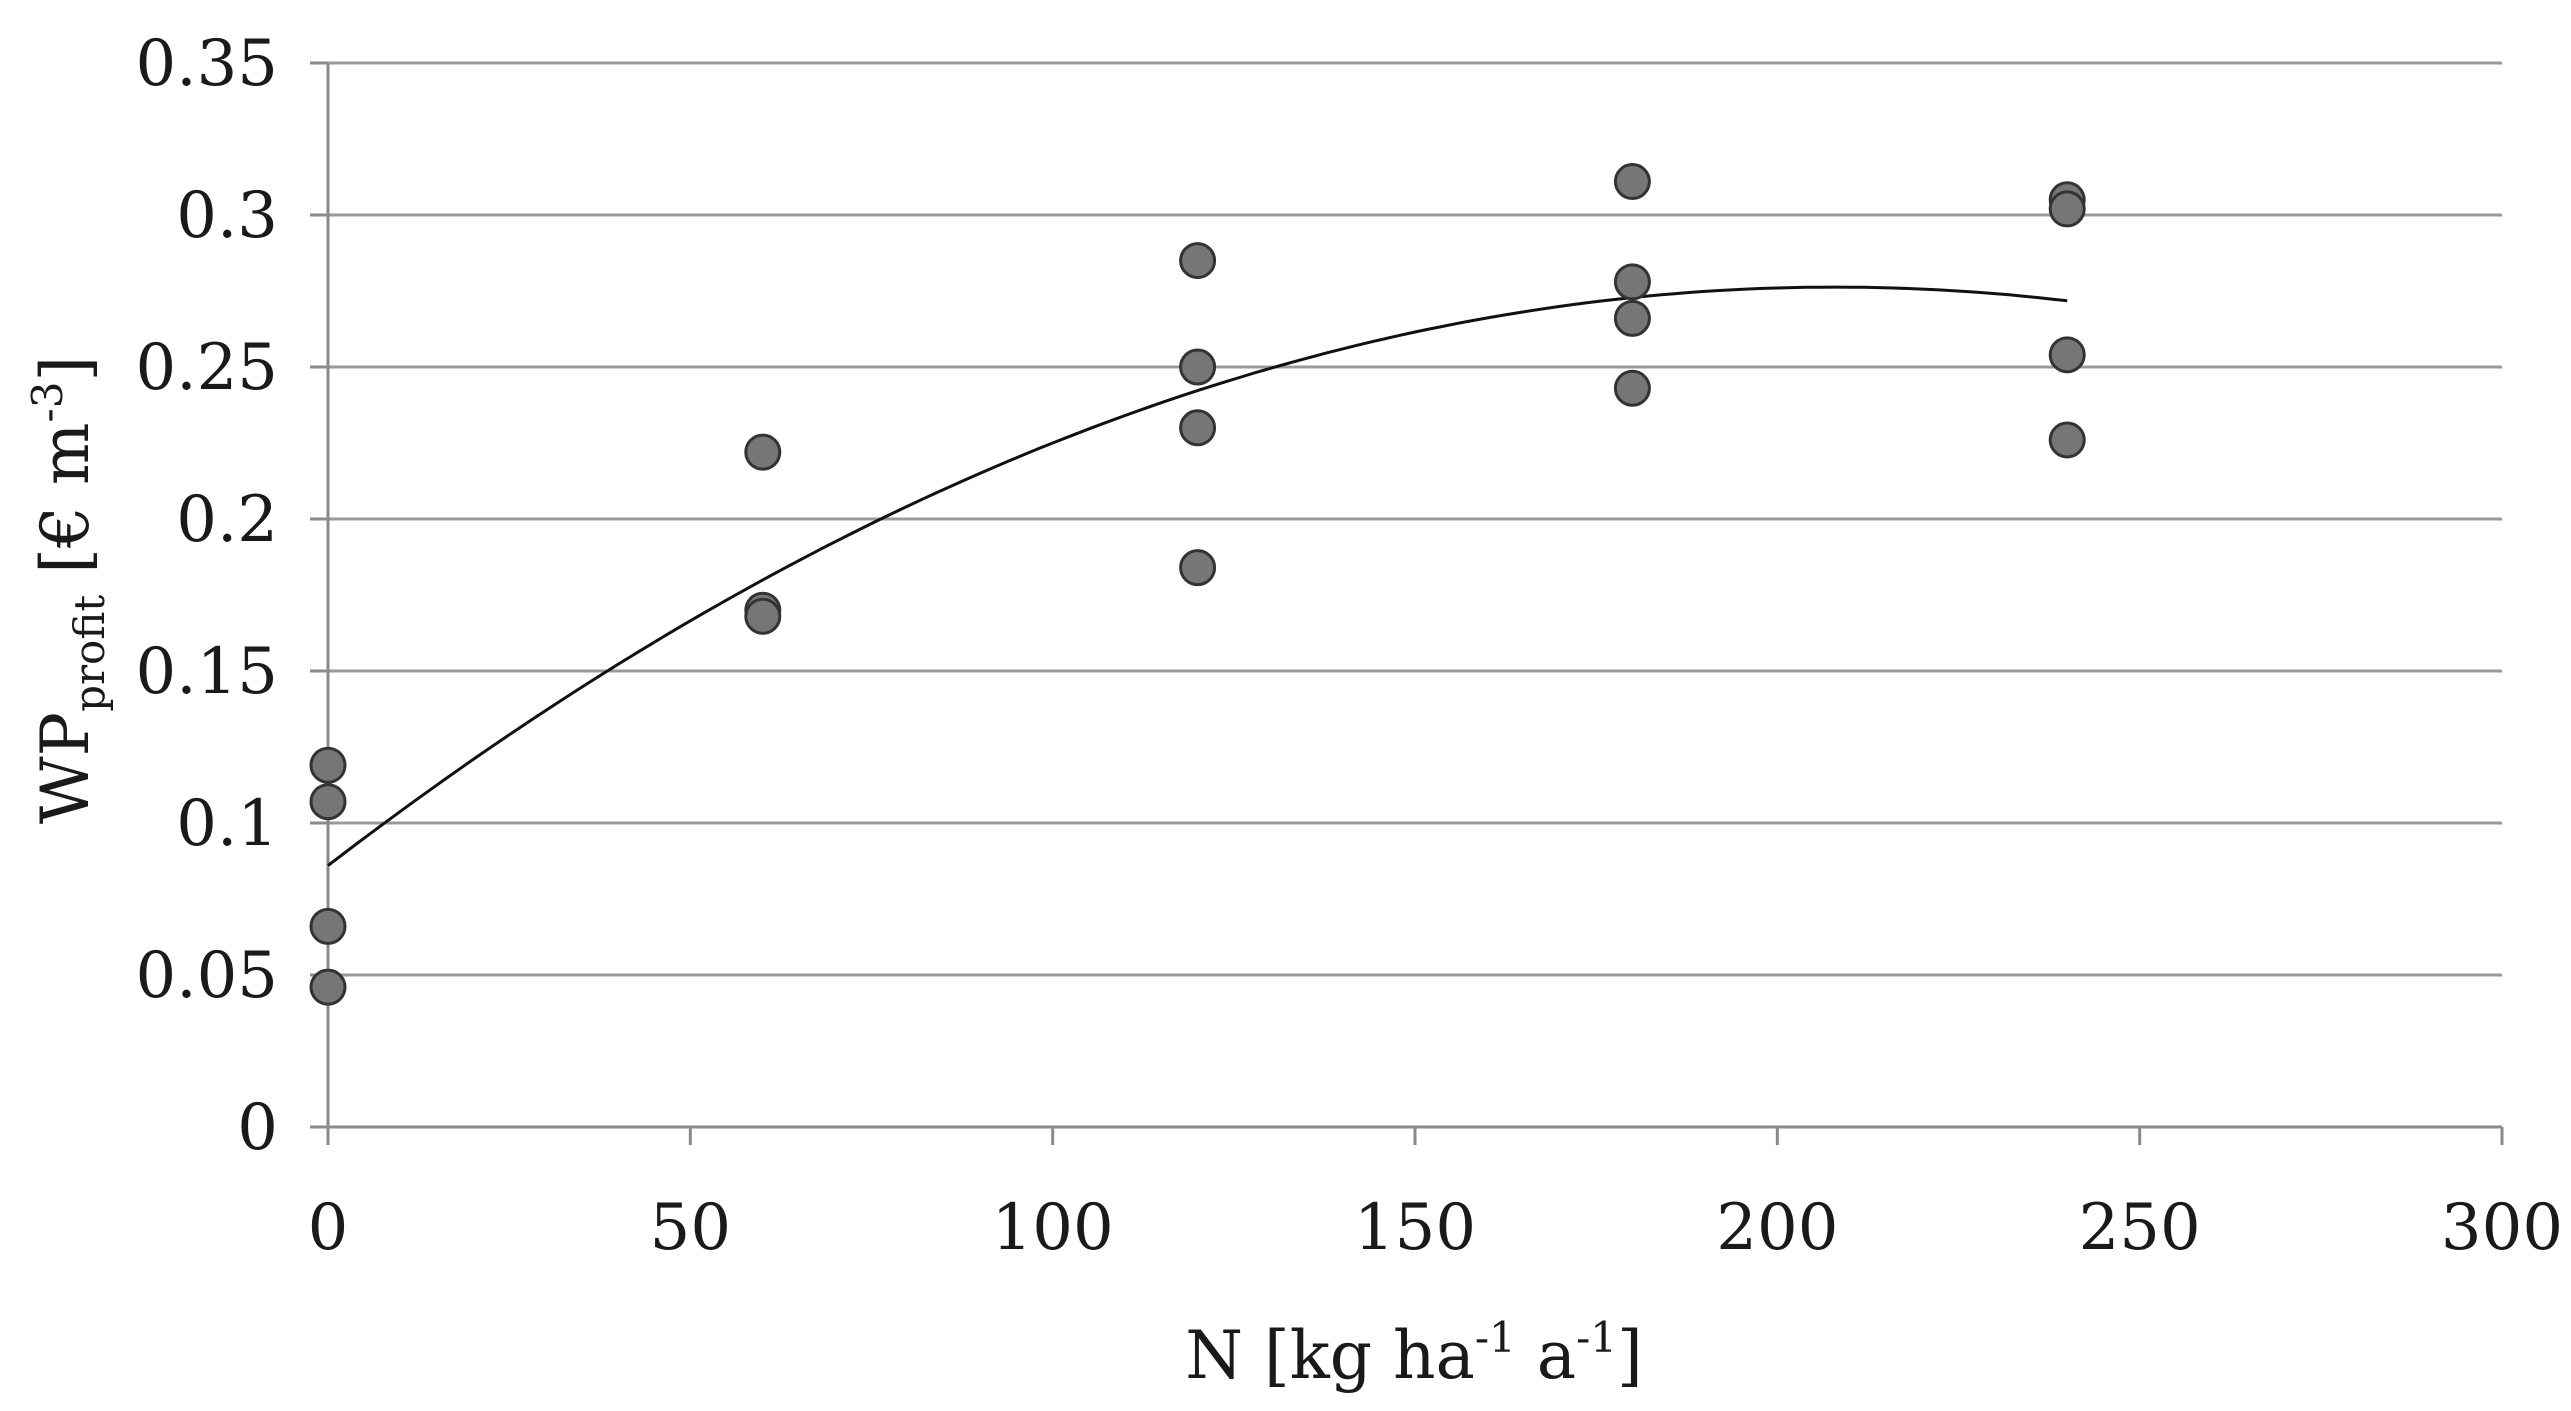  I want to click on x-tick-label: 300, so click(2502, 1228).